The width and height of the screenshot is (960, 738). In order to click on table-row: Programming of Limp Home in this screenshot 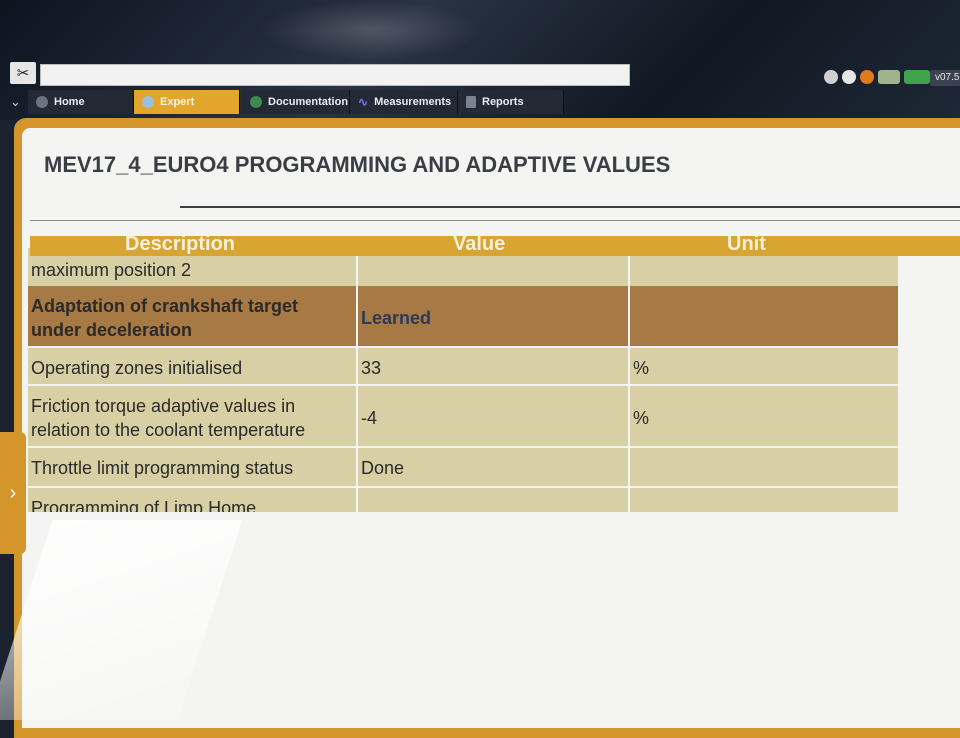, I will do `click(463, 500)`.